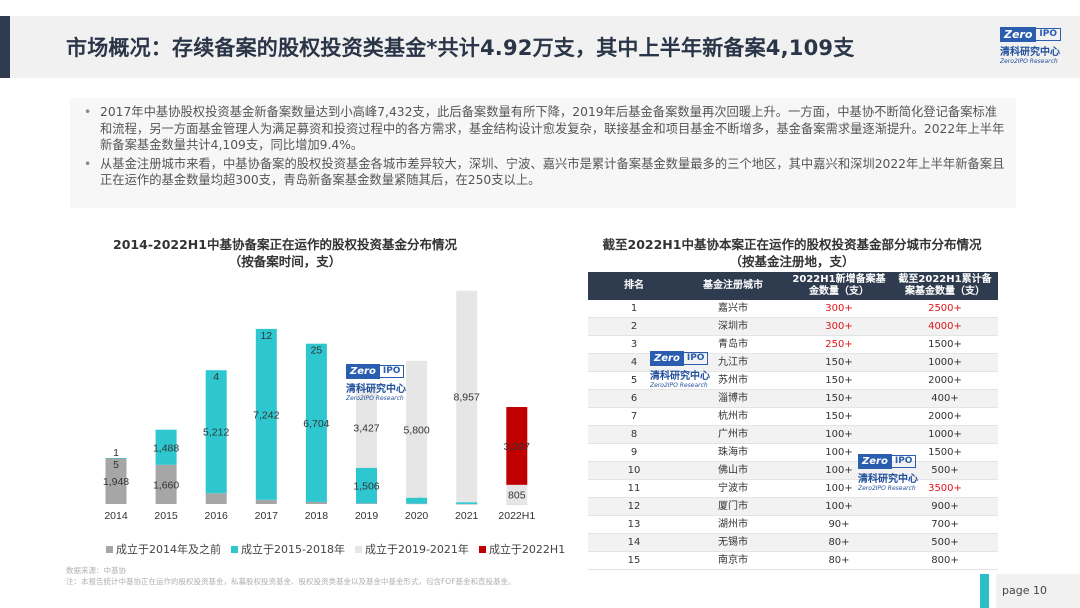 Image resolution: width=1080 pixels, height=608 pixels. I want to click on city-cell: 无锡市, so click(733, 542).